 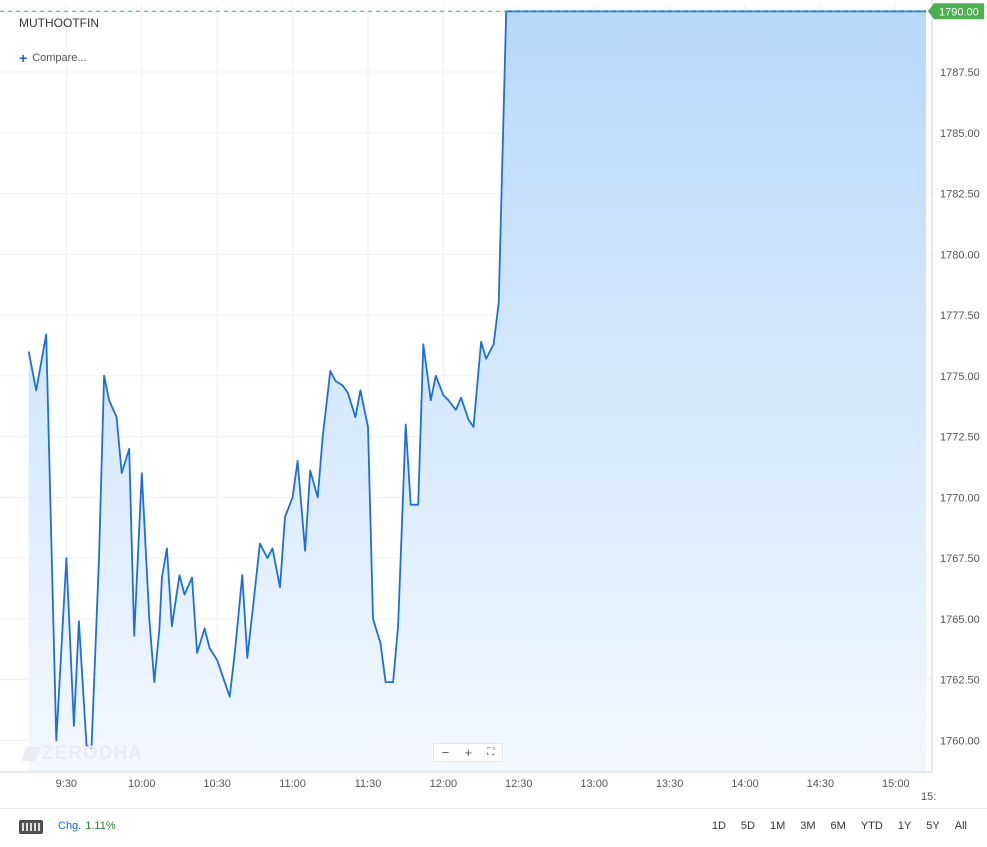 I want to click on x-tick-label: 14:30, so click(x=821, y=784).